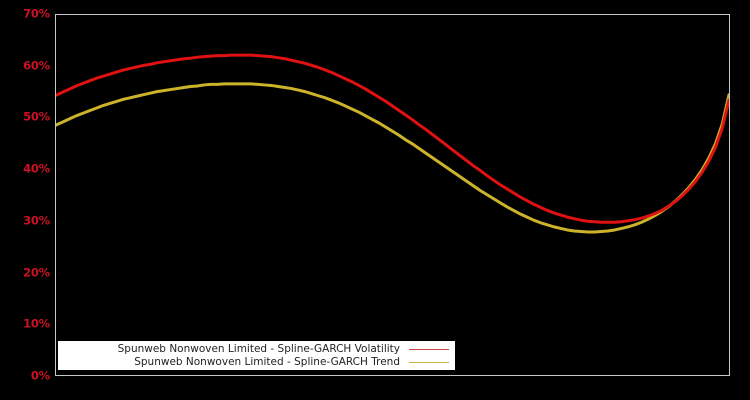  I want to click on y-axis-tick-label: 20%, so click(36, 271).